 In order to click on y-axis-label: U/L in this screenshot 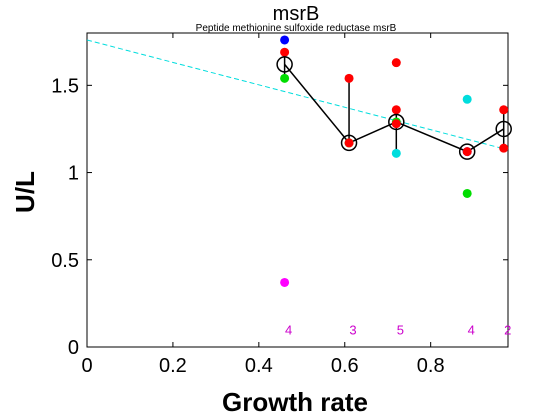, I will do `click(25, 192)`.